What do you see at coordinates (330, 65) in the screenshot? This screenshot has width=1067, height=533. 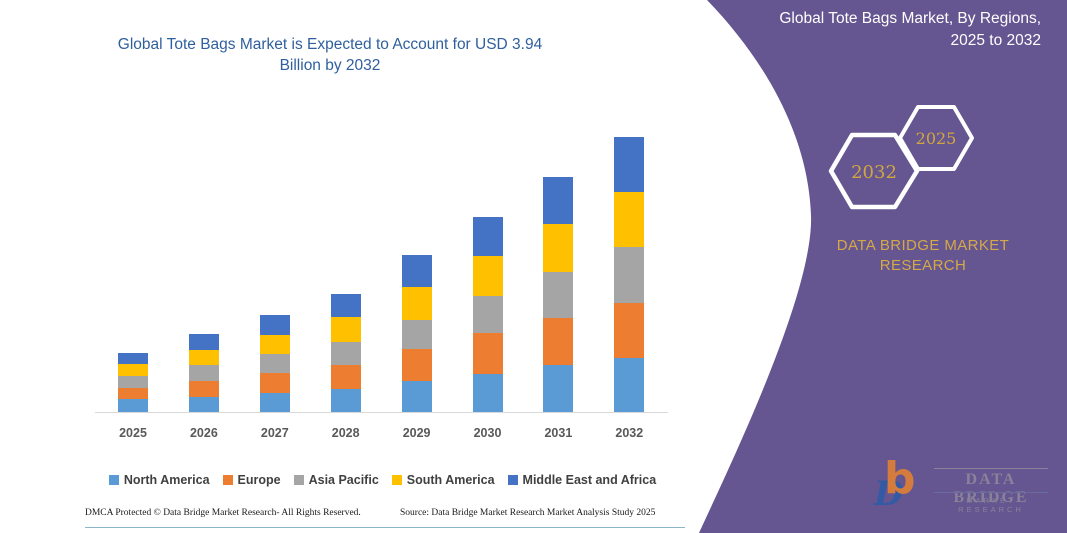 I see `chart-title-line2: Billion by 2032` at bounding box center [330, 65].